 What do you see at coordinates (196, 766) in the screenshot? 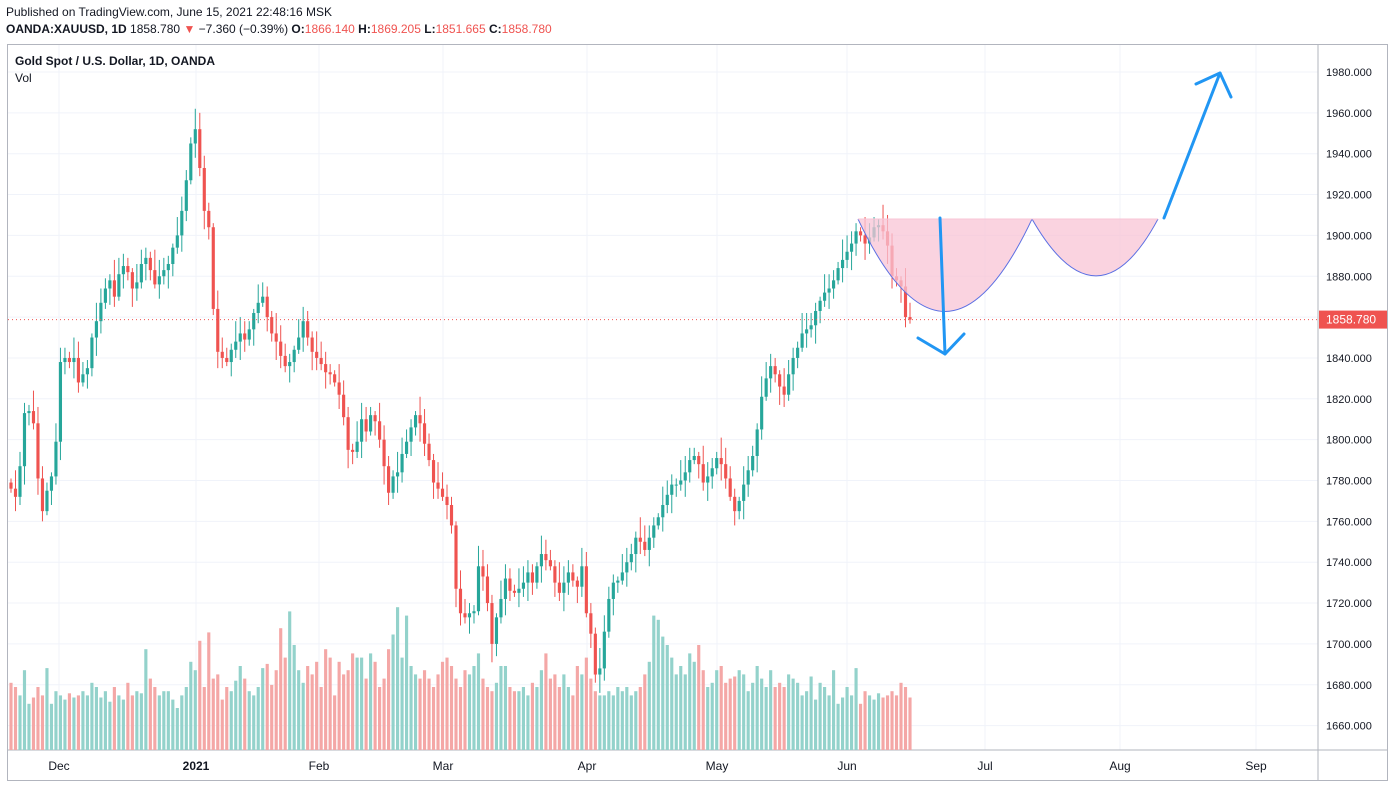
I see `x-tick-label: 2021` at bounding box center [196, 766].